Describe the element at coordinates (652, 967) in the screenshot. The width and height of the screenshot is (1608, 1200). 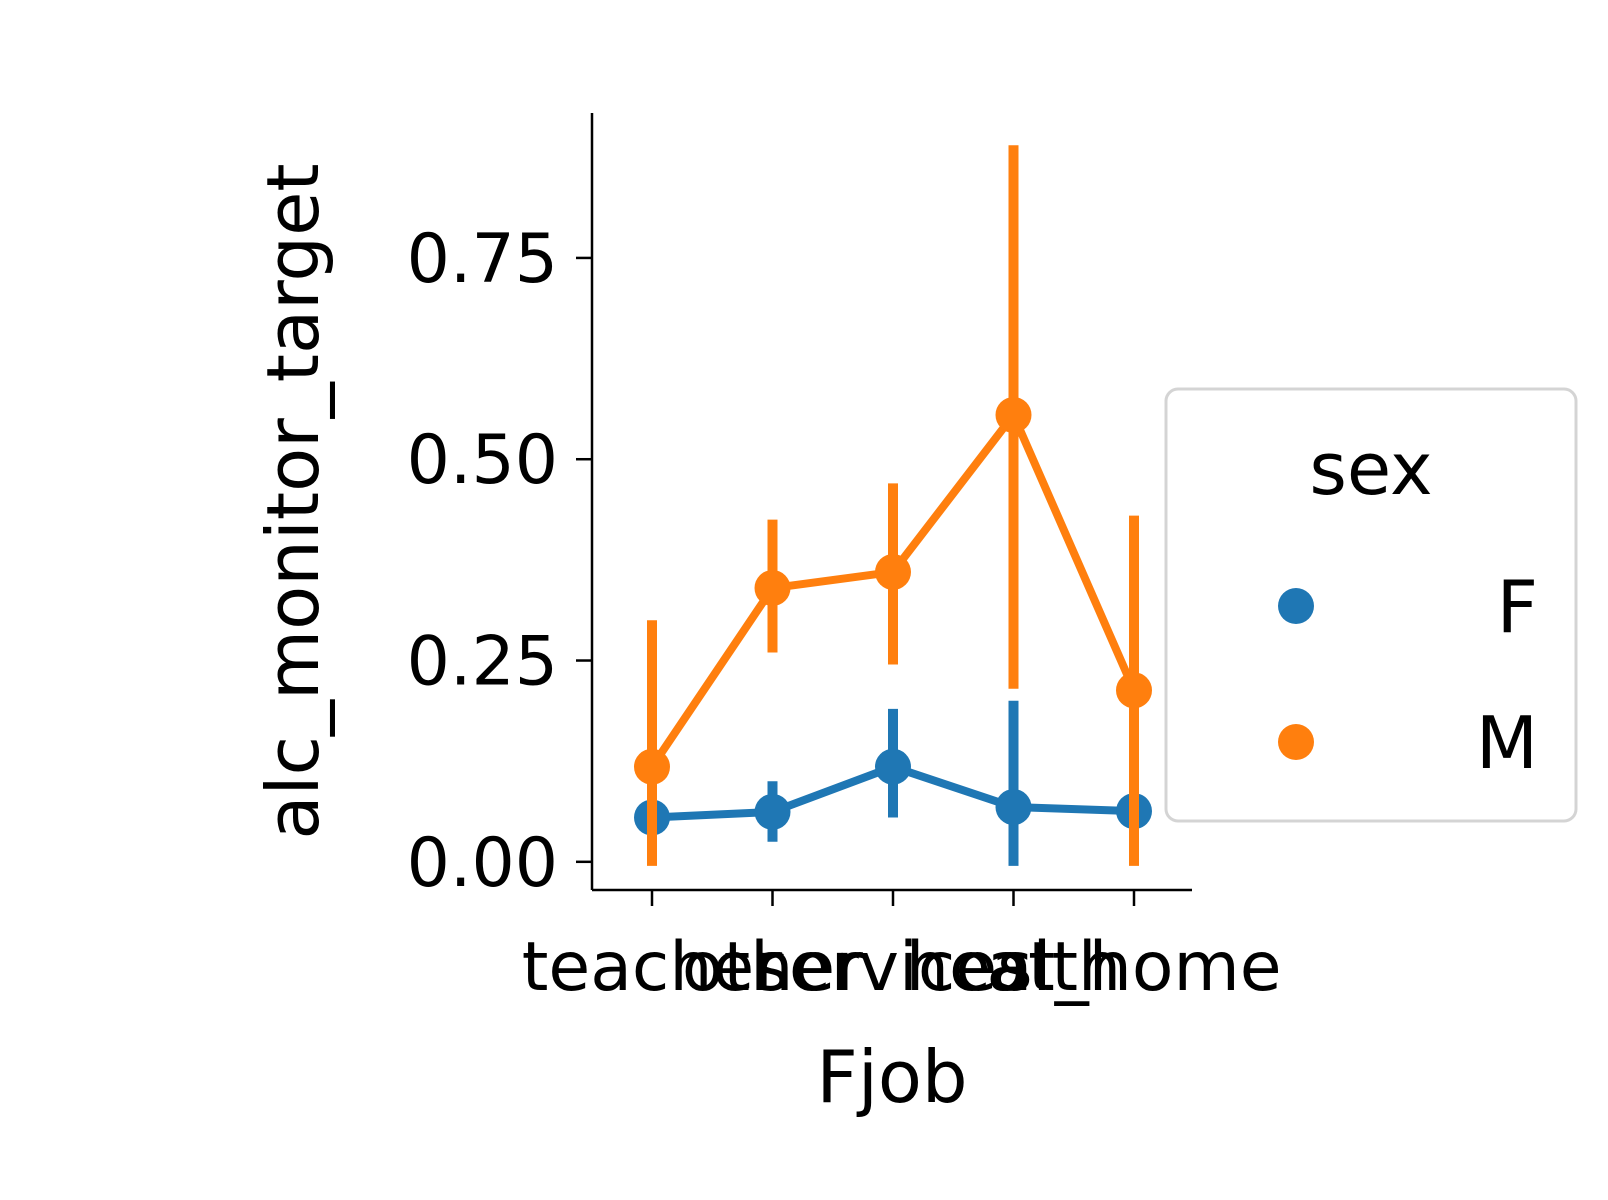
I see `x-tick-label: teacher` at that location.